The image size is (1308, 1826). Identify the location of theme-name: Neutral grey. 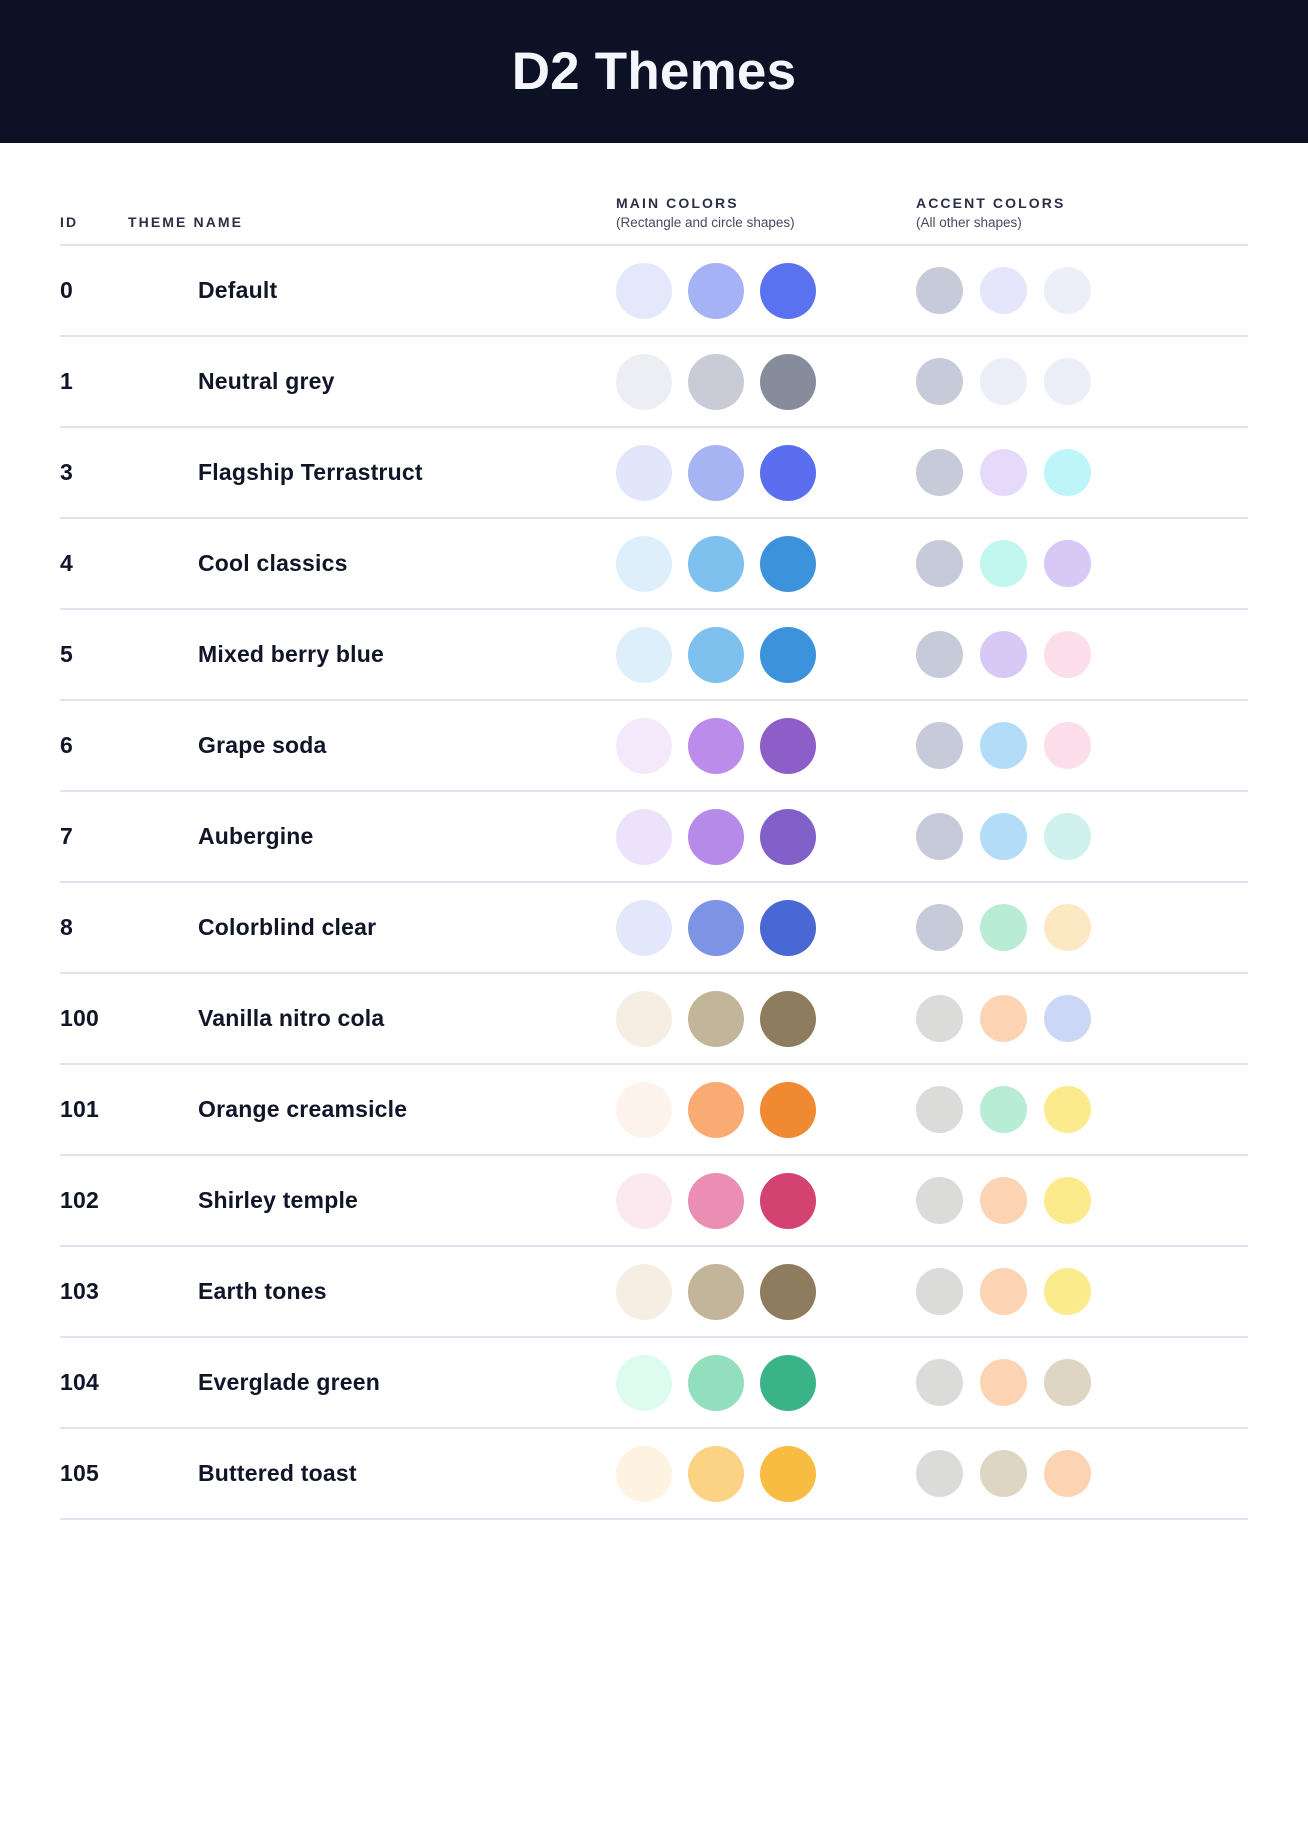
(372, 382).